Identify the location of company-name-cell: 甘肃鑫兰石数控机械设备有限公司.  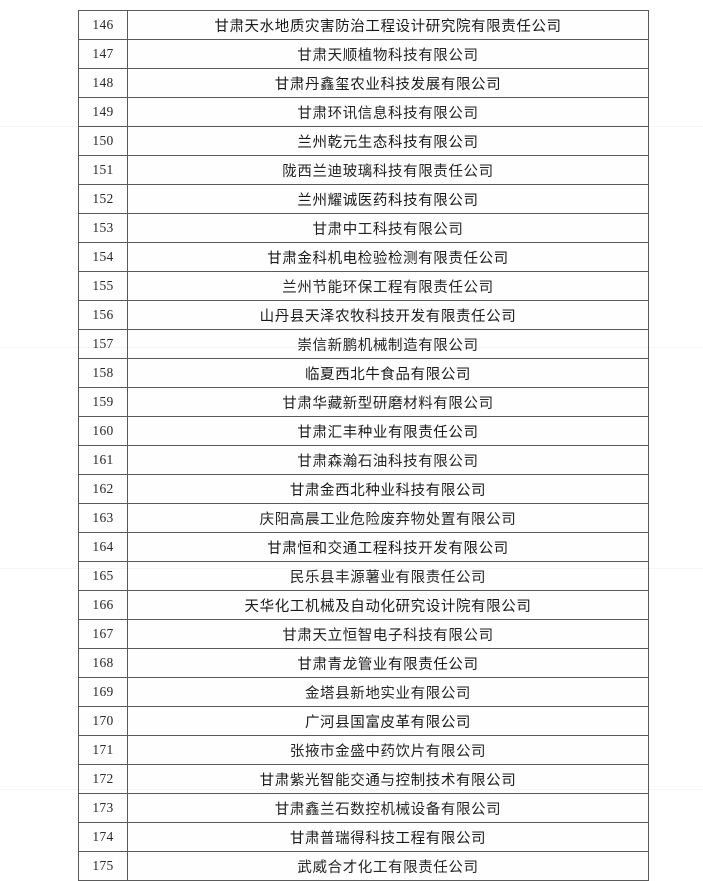
(388, 808).